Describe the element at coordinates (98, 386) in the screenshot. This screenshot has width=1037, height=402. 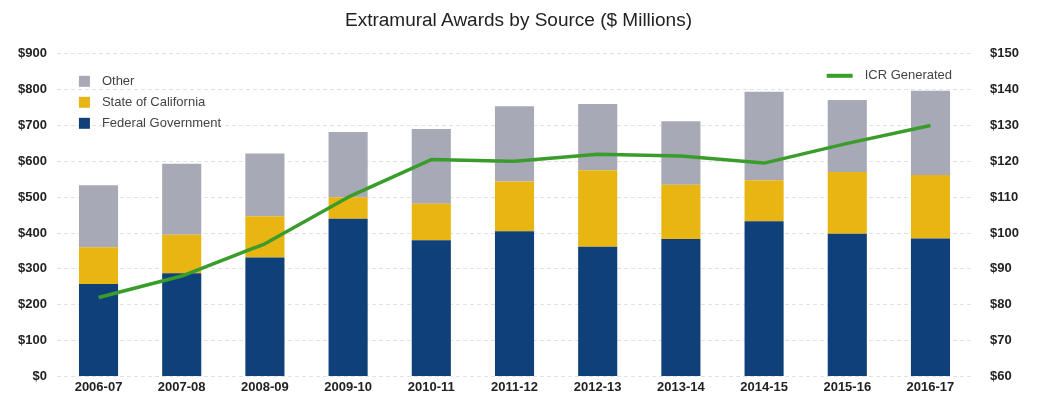
I see `x-tick-label: 2006-07` at that location.